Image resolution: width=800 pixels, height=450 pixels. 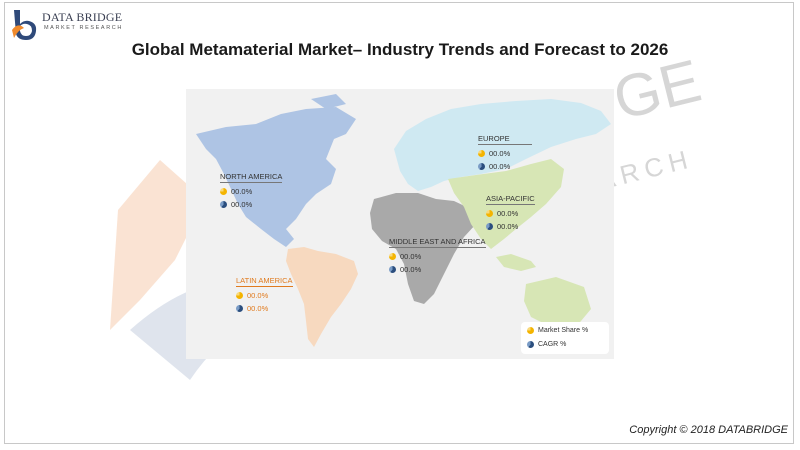 I want to click on region-middle-east-africa: MIDDLE EAST AND AFRICA 00.0% 00.0%, so click(x=437, y=255).